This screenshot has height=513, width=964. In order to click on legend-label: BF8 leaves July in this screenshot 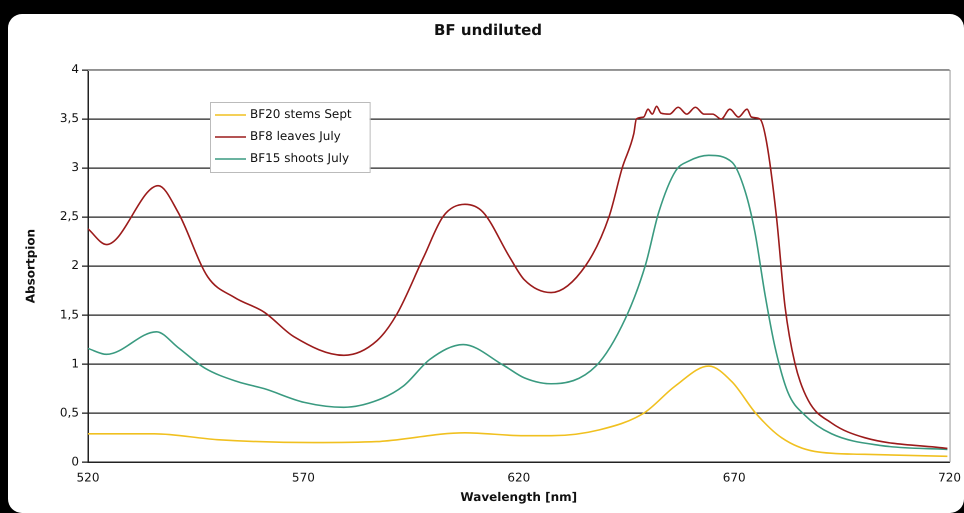, I will do `click(295, 136)`.